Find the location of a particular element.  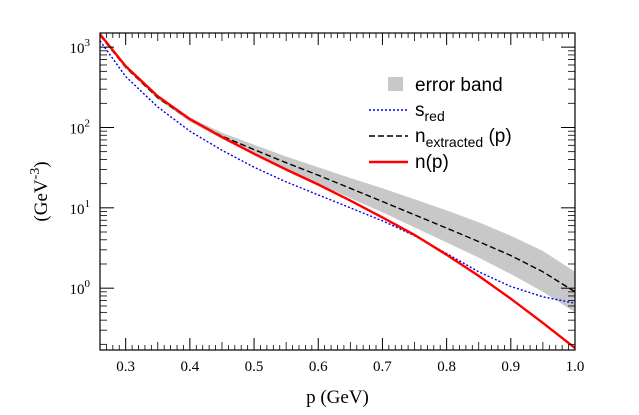

legend-label-n-extracted: nextracted (p) is located at coordinates (463, 138).